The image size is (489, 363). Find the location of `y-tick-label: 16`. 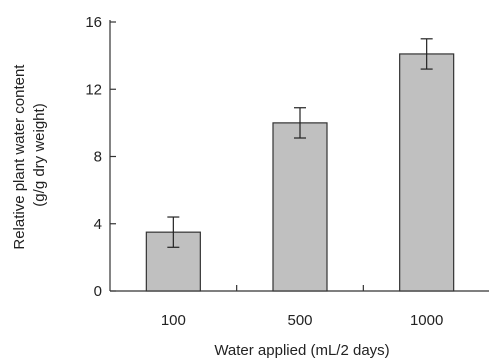

y-tick-label: 16 is located at coordinates (93, 22).